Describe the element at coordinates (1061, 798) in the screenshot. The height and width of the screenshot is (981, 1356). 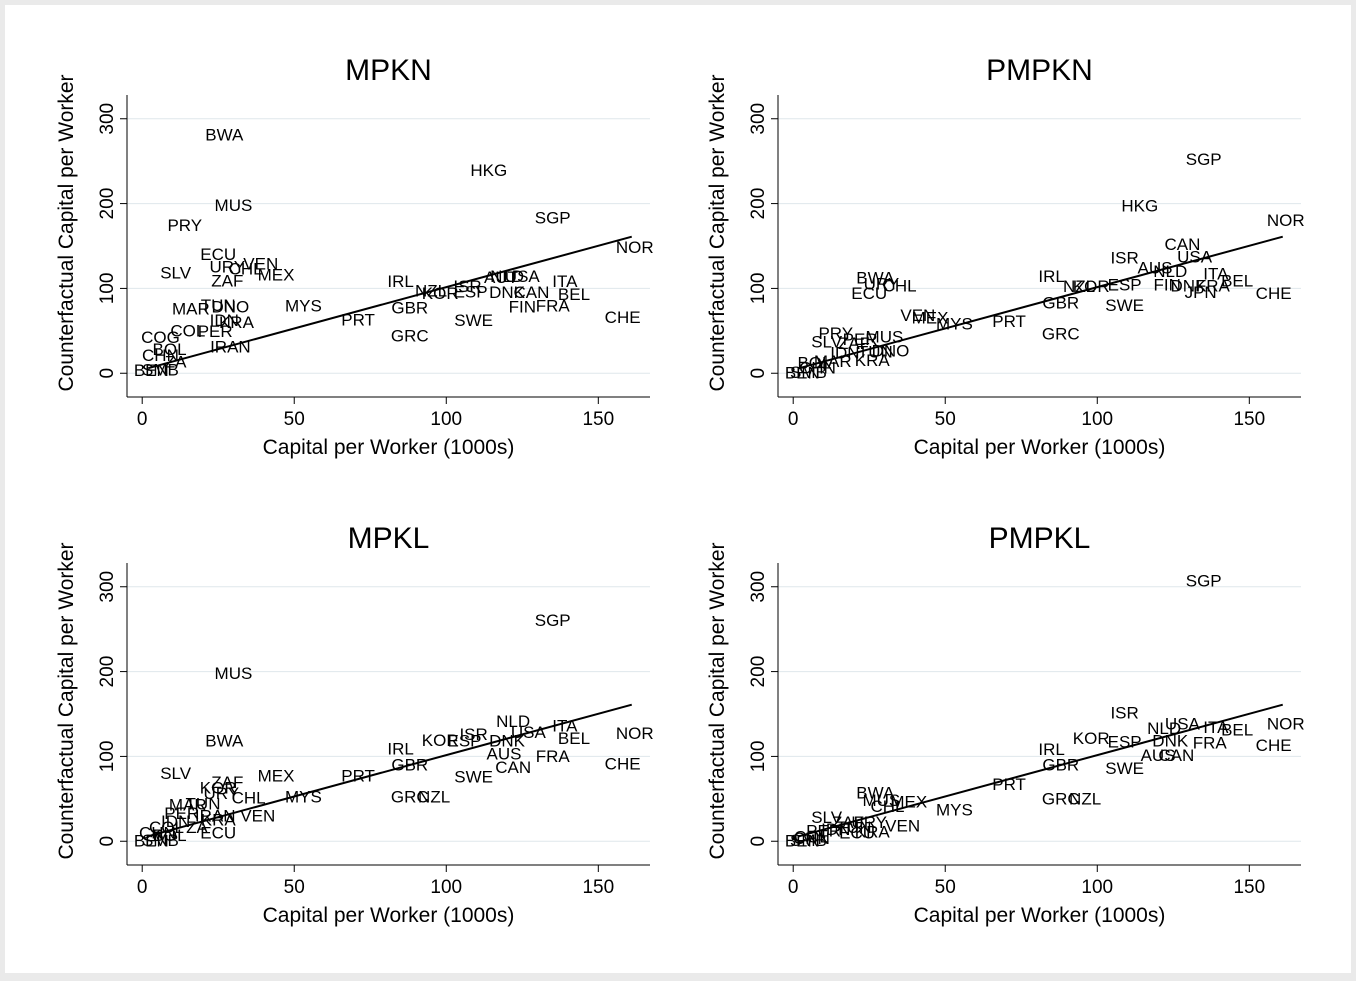
I see `point-label-grc: GRC` at that location.